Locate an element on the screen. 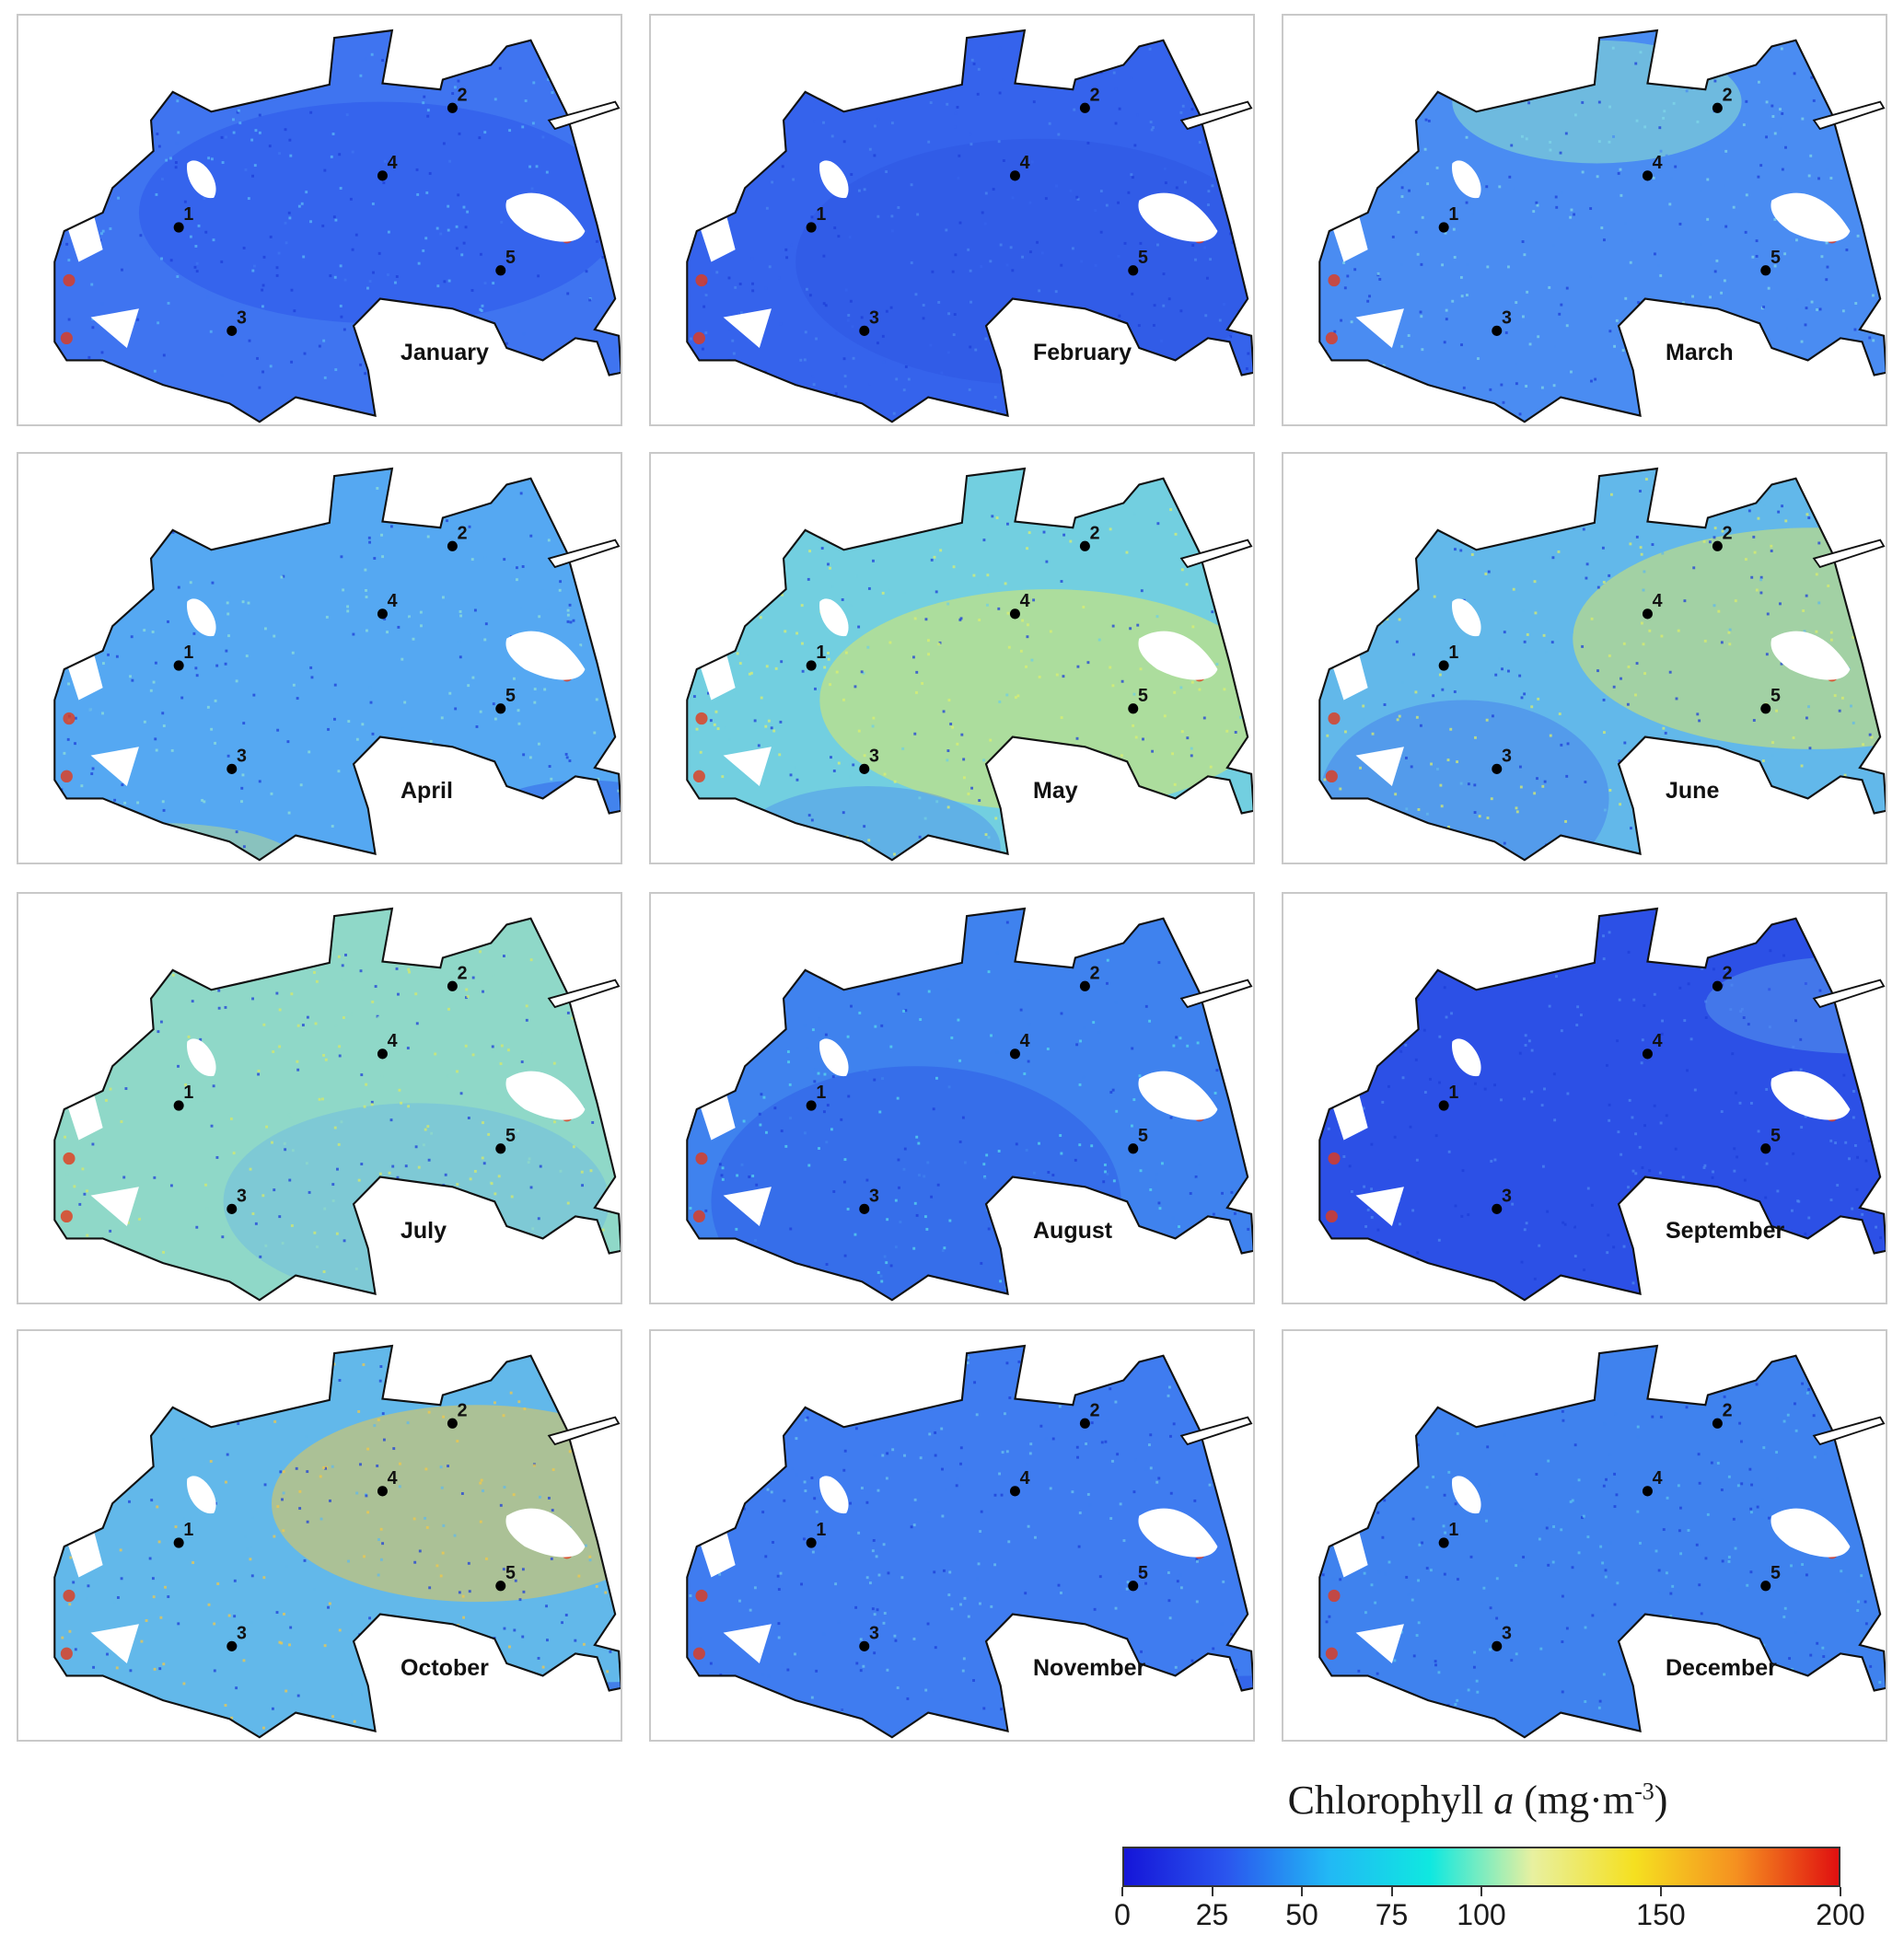  month-panel-november: 1 2 3 4 5 November is located at coordinates (952, 1535).